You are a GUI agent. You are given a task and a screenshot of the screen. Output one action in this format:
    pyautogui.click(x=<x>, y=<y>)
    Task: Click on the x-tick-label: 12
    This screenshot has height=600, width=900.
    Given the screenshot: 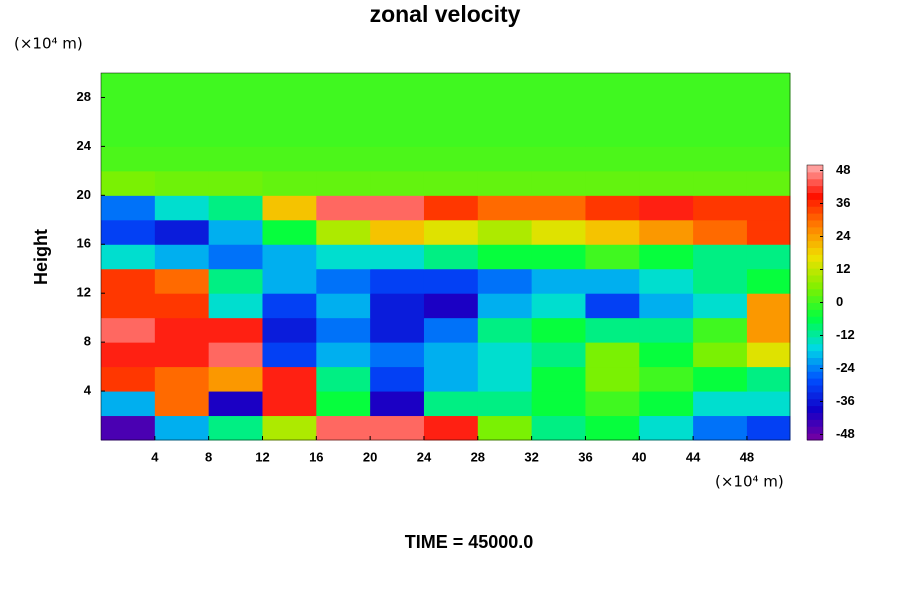 What is the action you would take?
    pyautogui.click(x=262, y=456)
    